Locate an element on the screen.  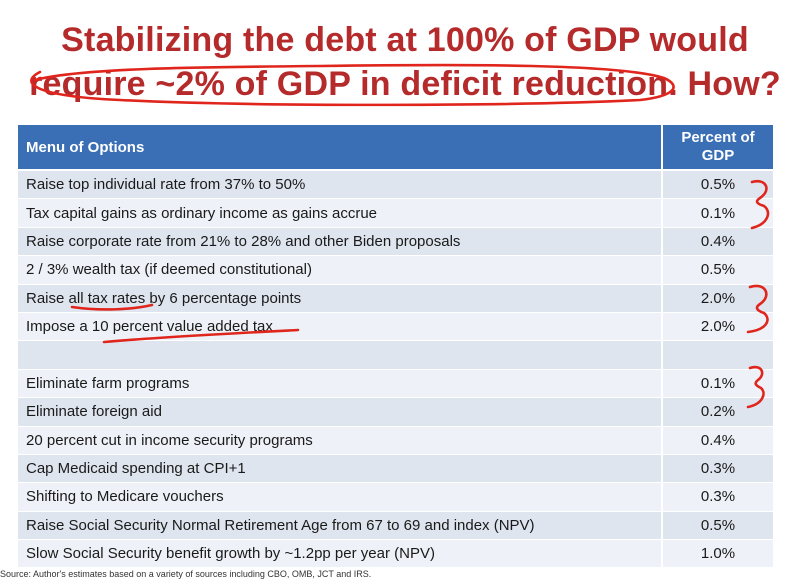
option-cell: Cap Medicaid spending at CPI+1 is located at coordinates (340, 469).